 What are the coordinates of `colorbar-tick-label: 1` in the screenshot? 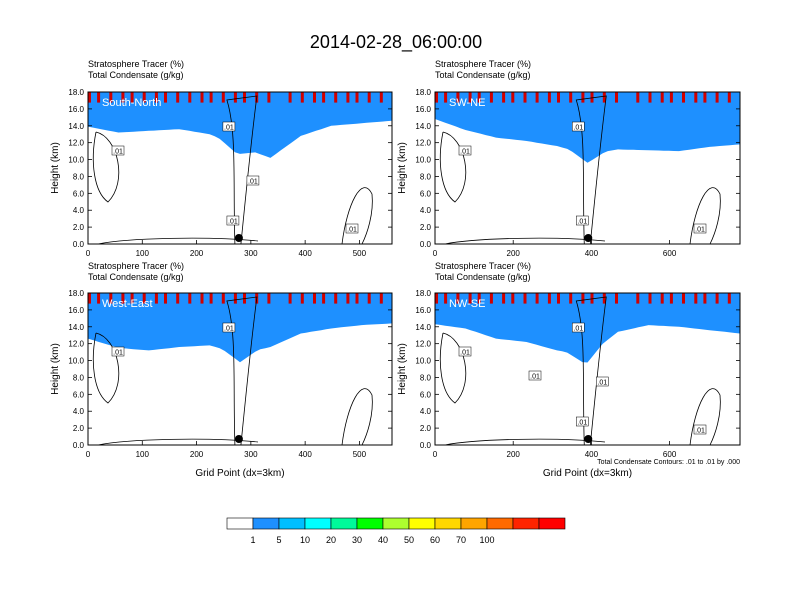 It's located at (252, 540).